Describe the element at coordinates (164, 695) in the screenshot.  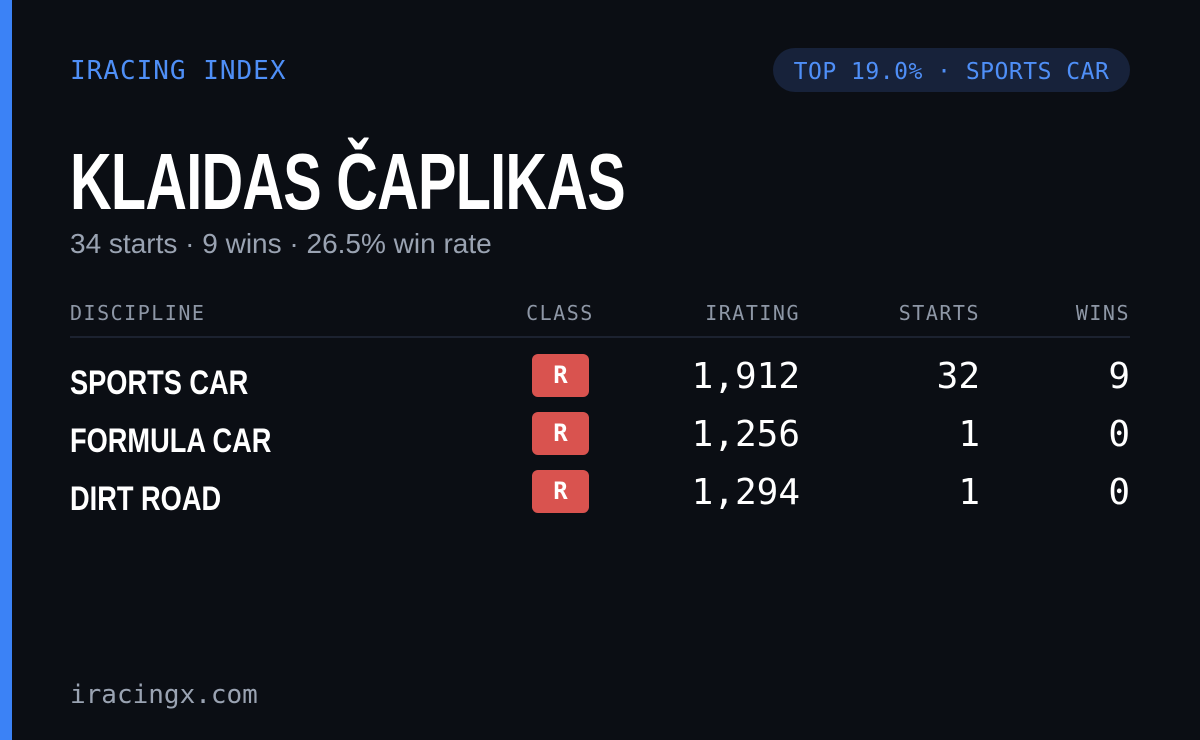
I see `footer-site: iracingx.com` at that location.